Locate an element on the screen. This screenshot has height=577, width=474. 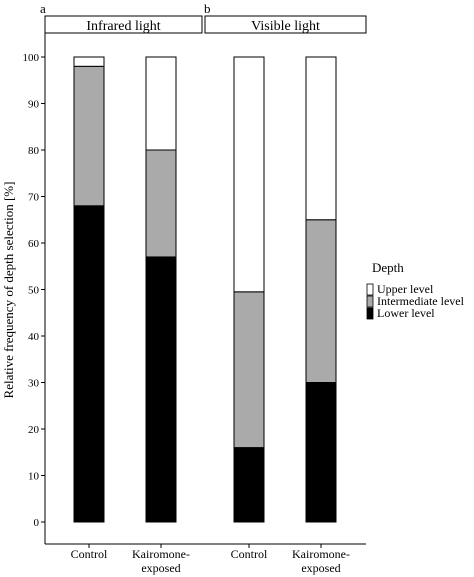
y-axis: 0 10 20 30 40 50 60 70 80 90 100 is located at coordinates (34, 280).